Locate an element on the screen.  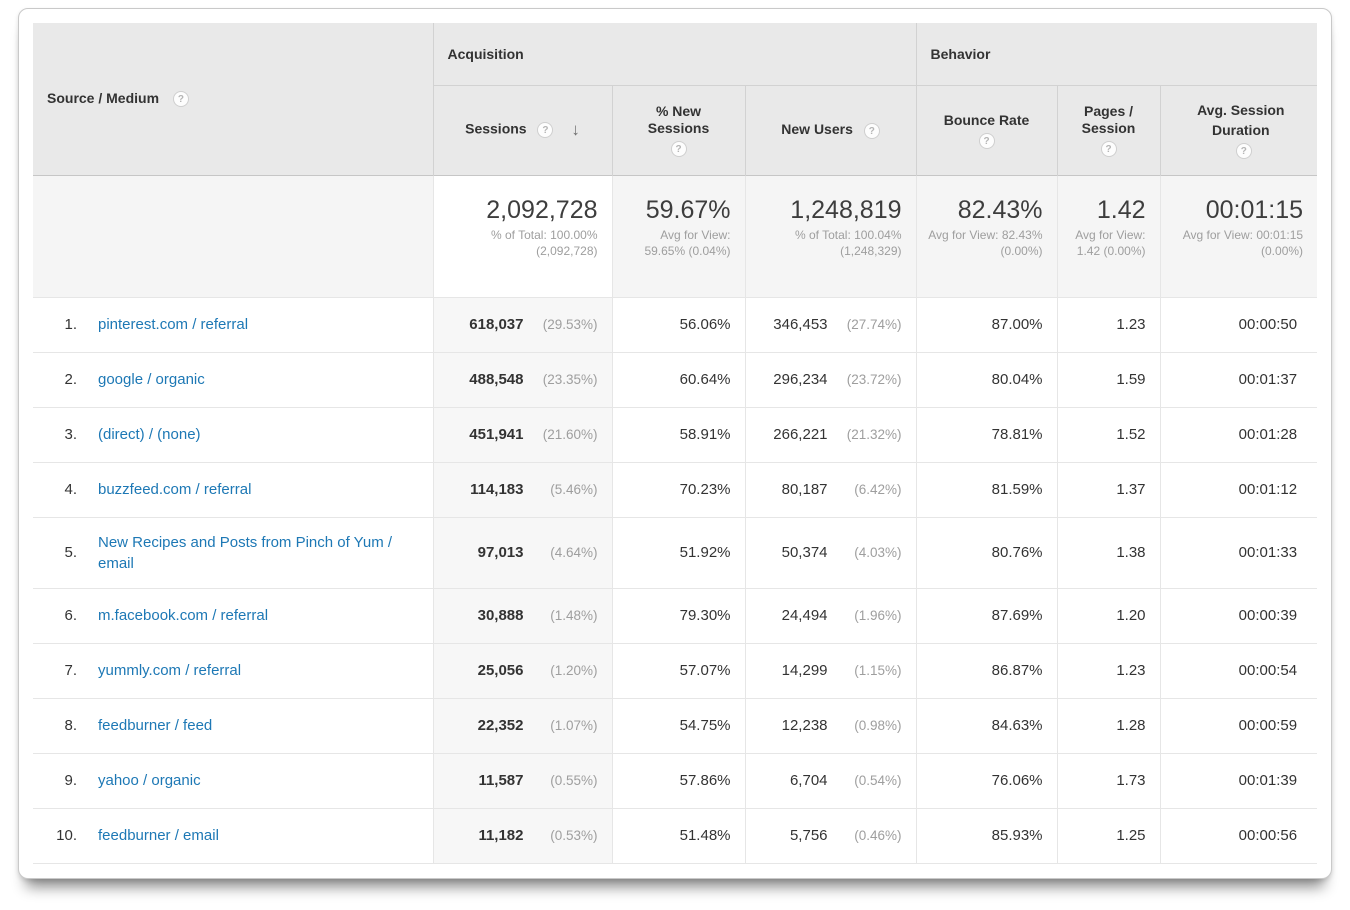
pages-session-value: 1.23 is located at coordinates (1109, 325).